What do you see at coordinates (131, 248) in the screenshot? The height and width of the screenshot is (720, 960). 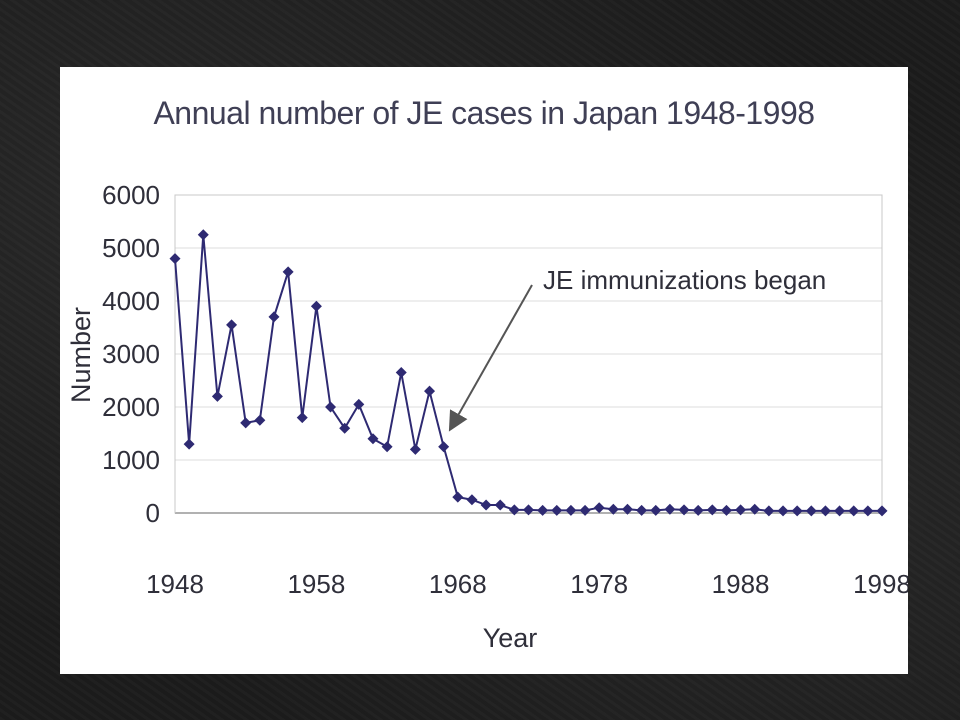 I see `y-tick-label: 5000` at bounding box center [131, 248].